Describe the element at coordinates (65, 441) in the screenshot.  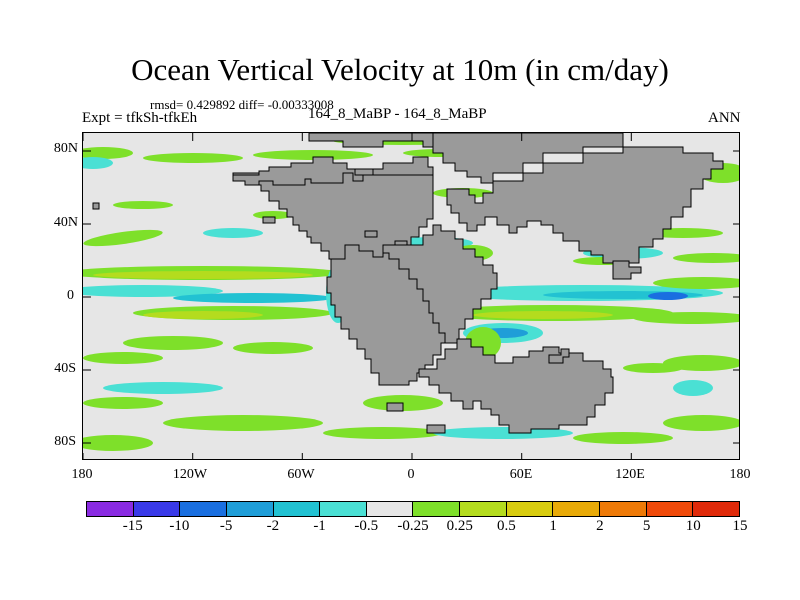
I see `lat-tick-80s: 80S` at that location.